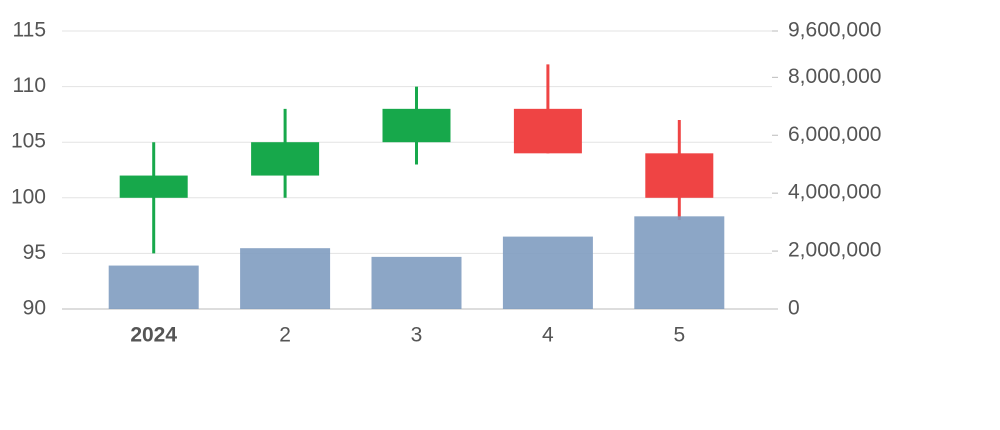 Image resolution: width=1000 pixels, height=430 pixels. Describe the element at coordinates (794, 308) in the screenshot. I see `y2-tick-label: 0` at that location.